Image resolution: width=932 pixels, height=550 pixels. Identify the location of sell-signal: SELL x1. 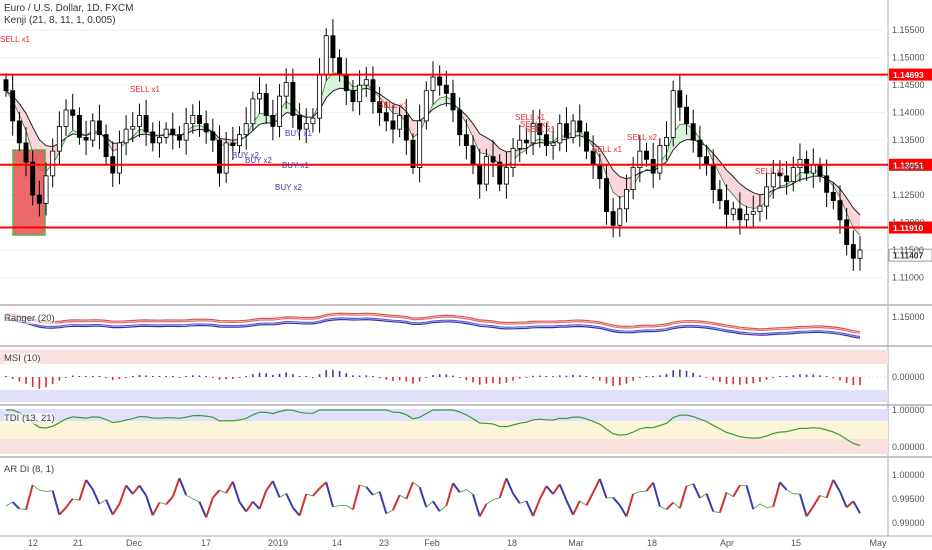
(770, 171).